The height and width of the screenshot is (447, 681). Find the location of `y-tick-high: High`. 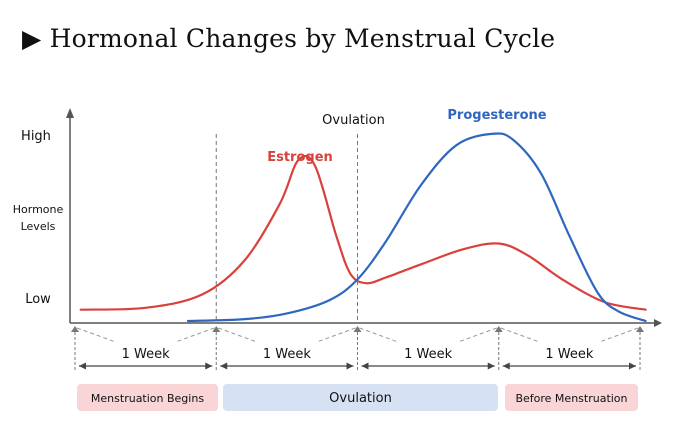

y-tick-high: High is located at coordinates (36, 136).